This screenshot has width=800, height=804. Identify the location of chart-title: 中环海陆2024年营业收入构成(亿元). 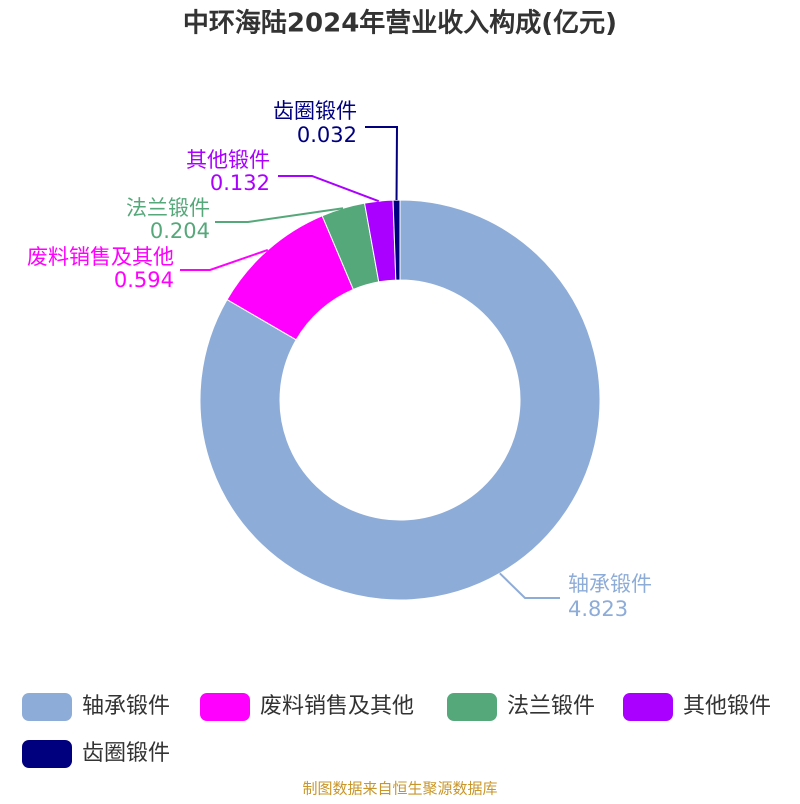
(400, 23).